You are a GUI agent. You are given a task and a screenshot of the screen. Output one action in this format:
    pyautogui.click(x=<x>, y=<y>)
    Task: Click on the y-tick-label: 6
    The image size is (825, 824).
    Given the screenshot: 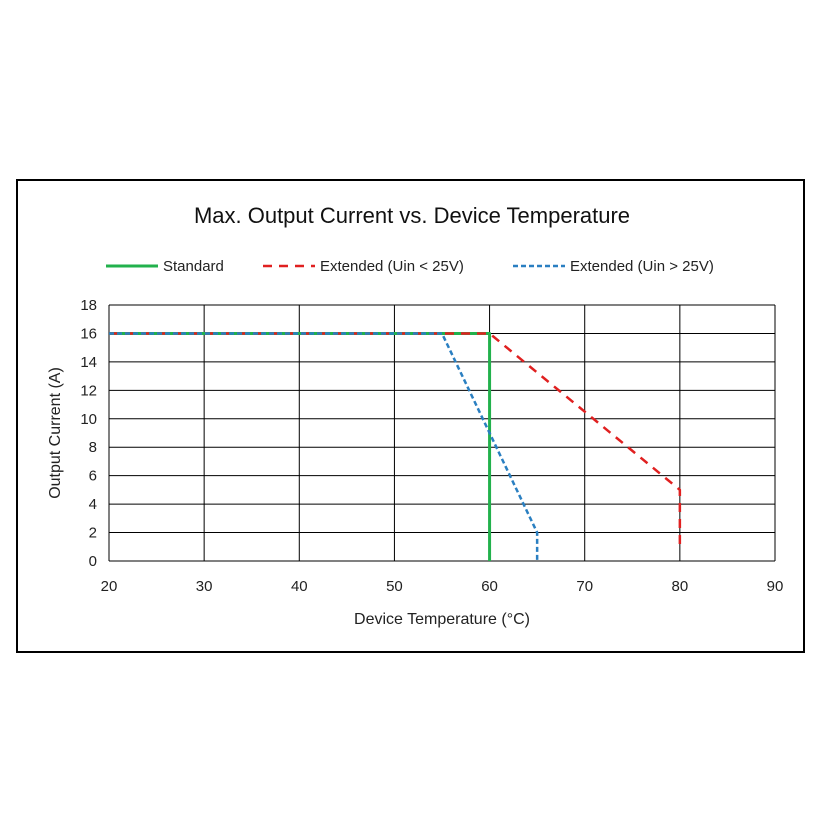 What is the action you would take?
    pyautogui.click(x=93, y=476)
    